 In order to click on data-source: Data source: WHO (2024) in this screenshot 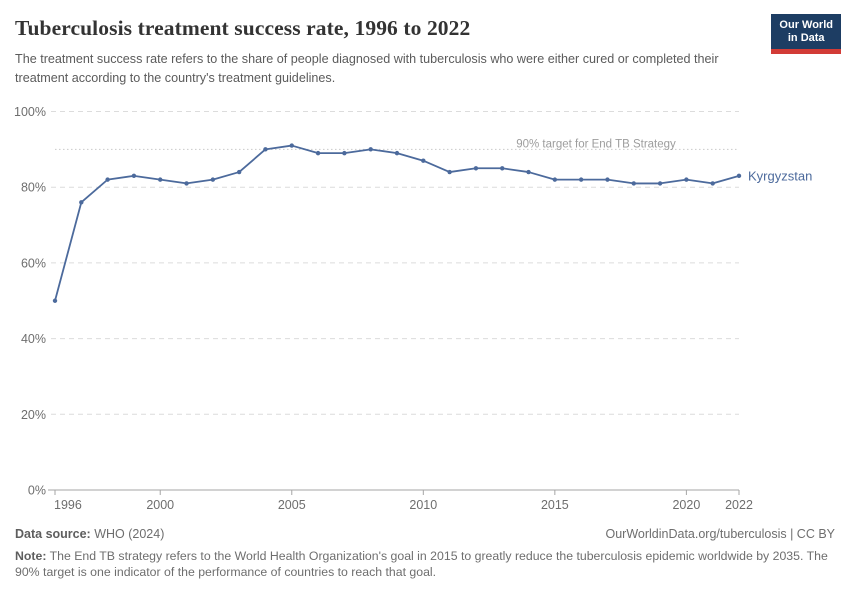, I will do `click(89, 534)`.